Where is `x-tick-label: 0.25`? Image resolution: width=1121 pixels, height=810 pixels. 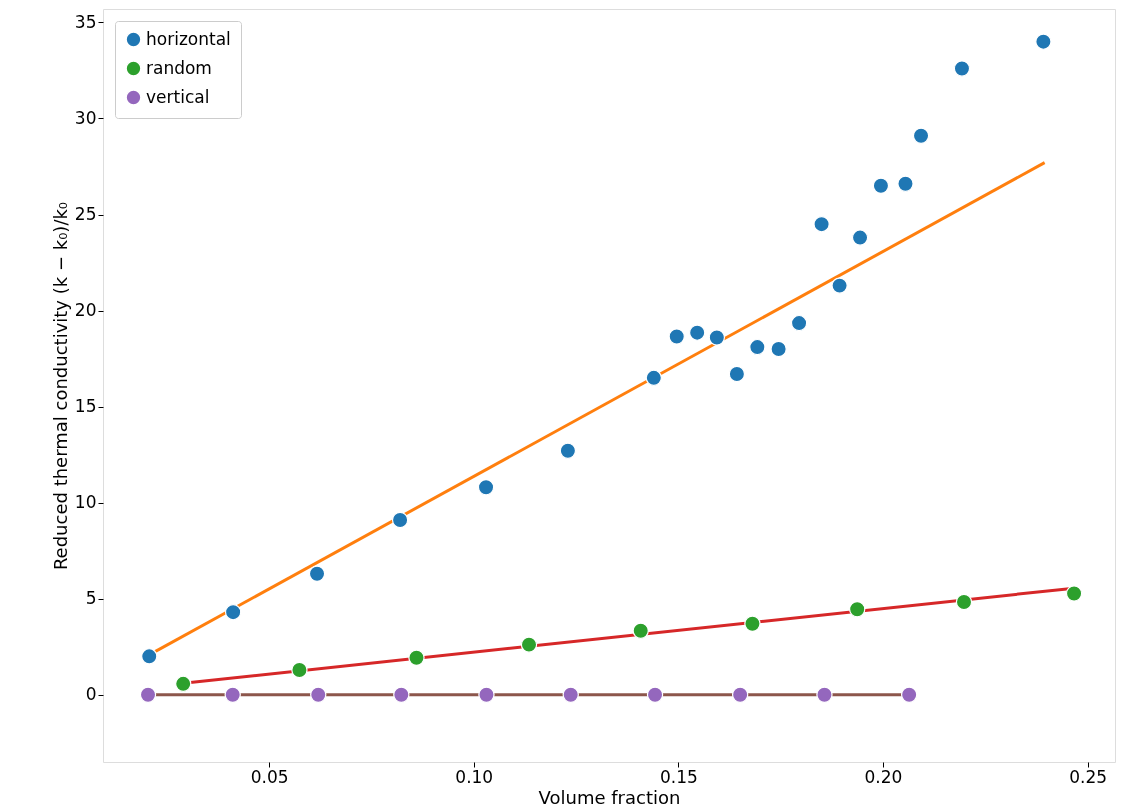
x-tick-label: 0.25 is located at coordinates (1088, 776).